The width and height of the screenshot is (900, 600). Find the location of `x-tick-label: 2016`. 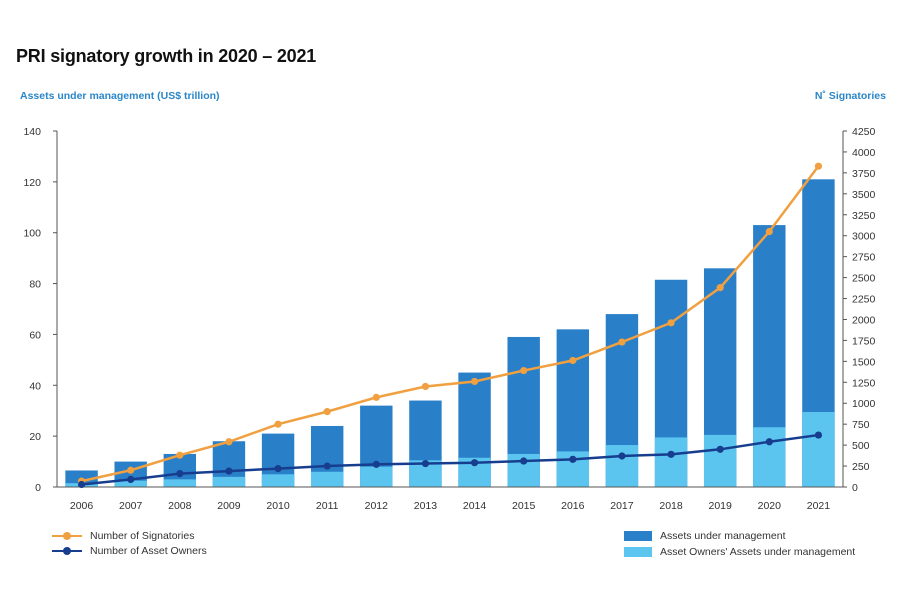

x-tick-label: 2016 is located at coordinates (573, 506).